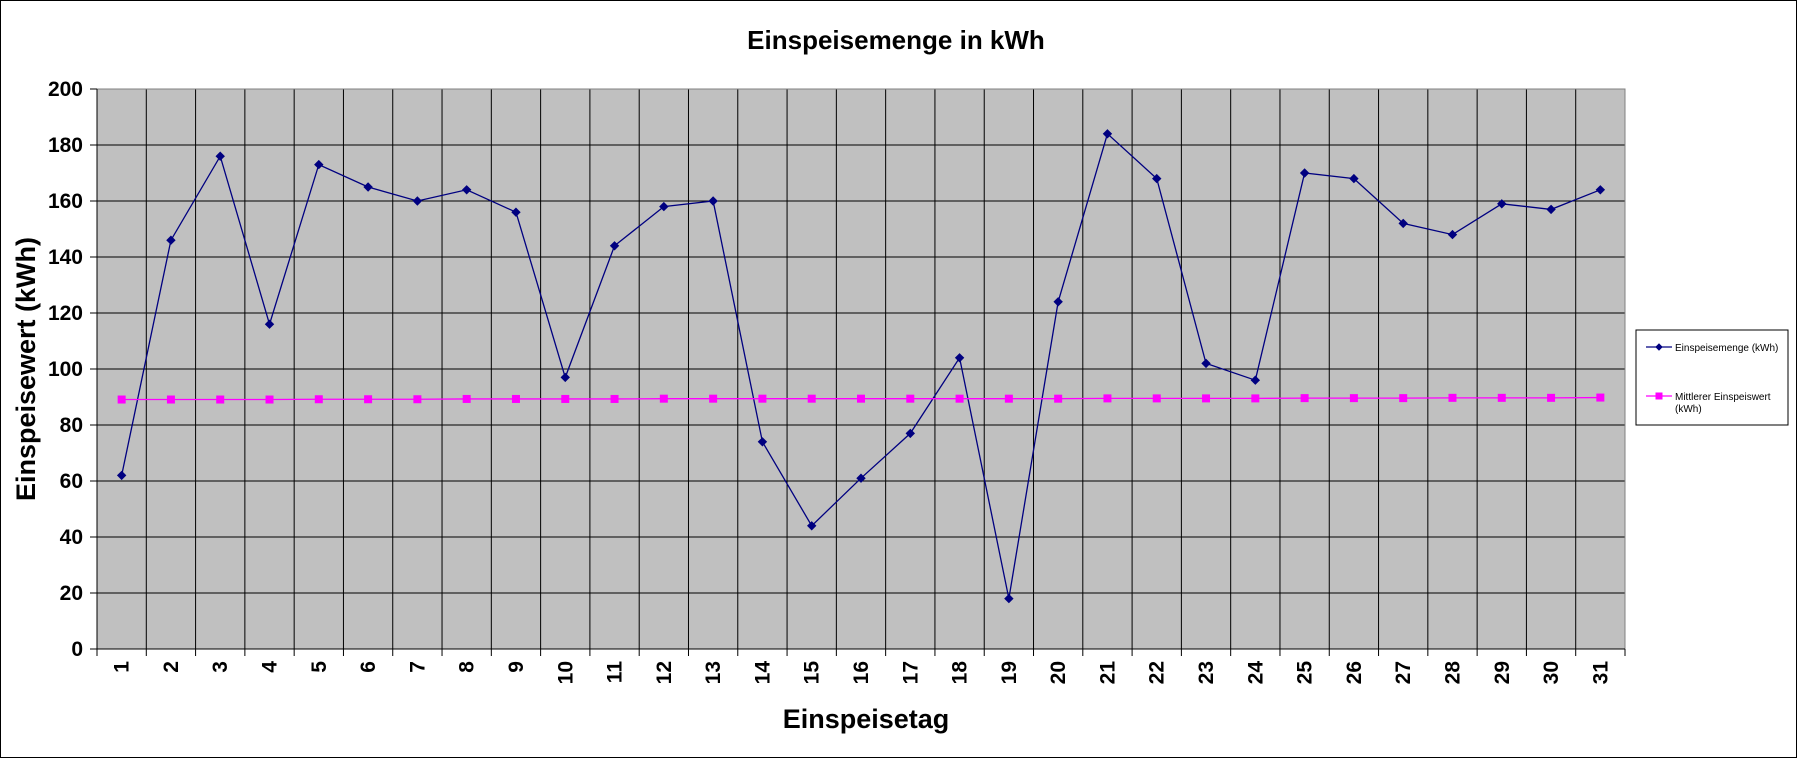  Describe the element at coordinates (713, 672) in the screenshot. I see `x-tick-label: 13` at that location.